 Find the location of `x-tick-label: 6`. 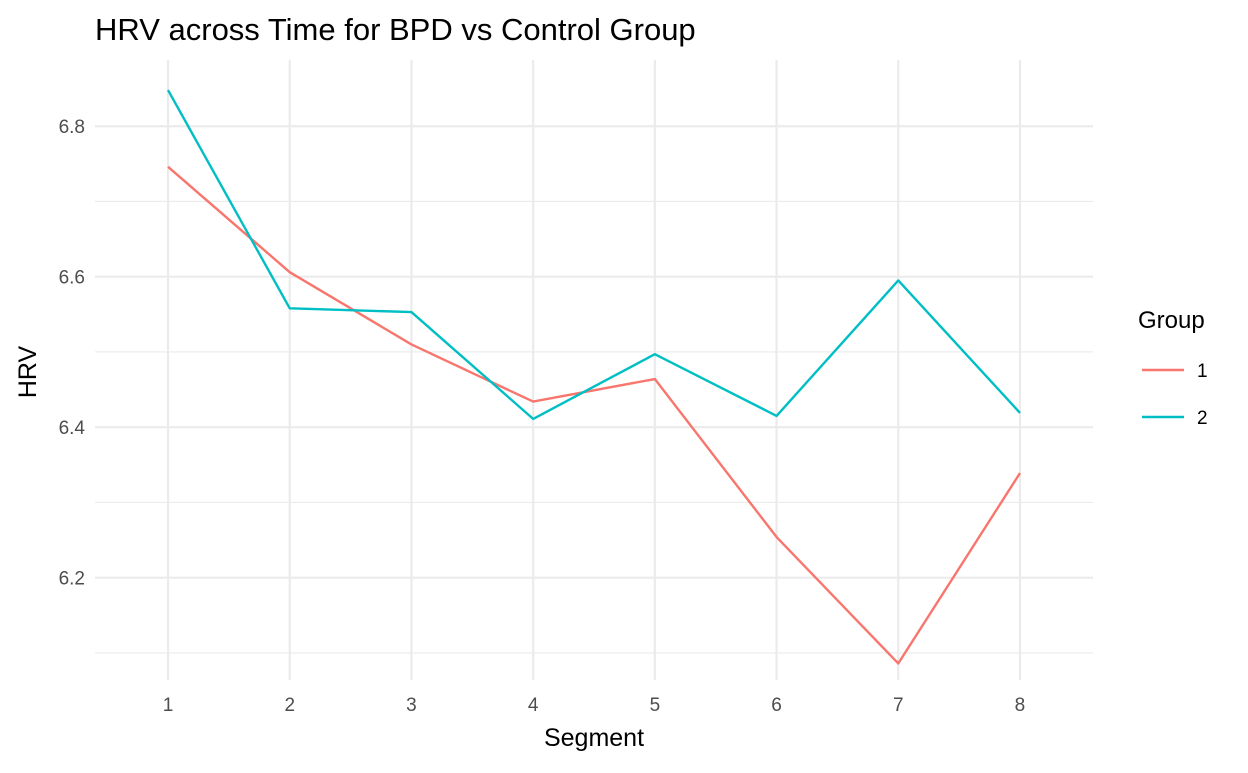

x-tick-label: 6 is located at coordinates (776, 705).